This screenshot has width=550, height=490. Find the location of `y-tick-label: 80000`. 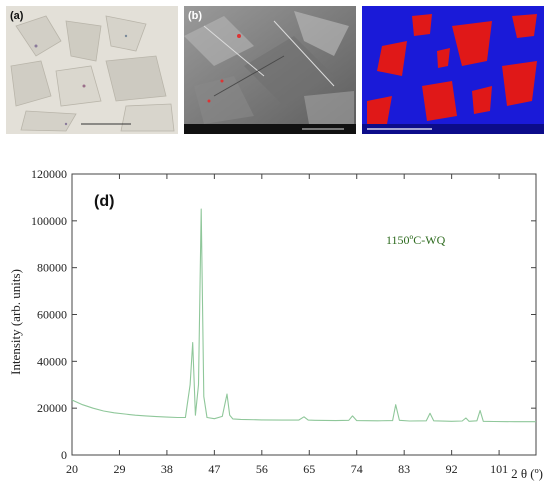

y-tick-label: 80000 is located at coordinates (52, 268).